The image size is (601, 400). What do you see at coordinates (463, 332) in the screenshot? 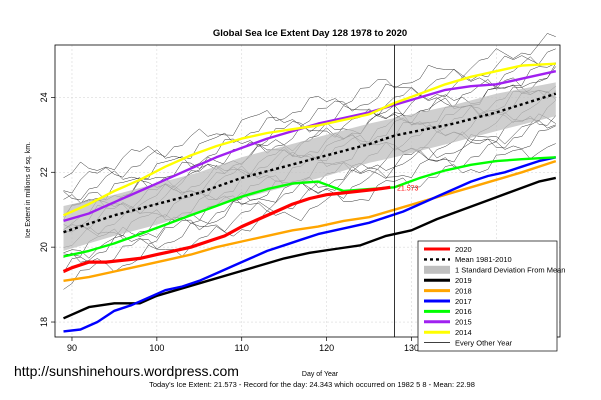
I see `legend-label: 2014` at bounding box center [463, 332].